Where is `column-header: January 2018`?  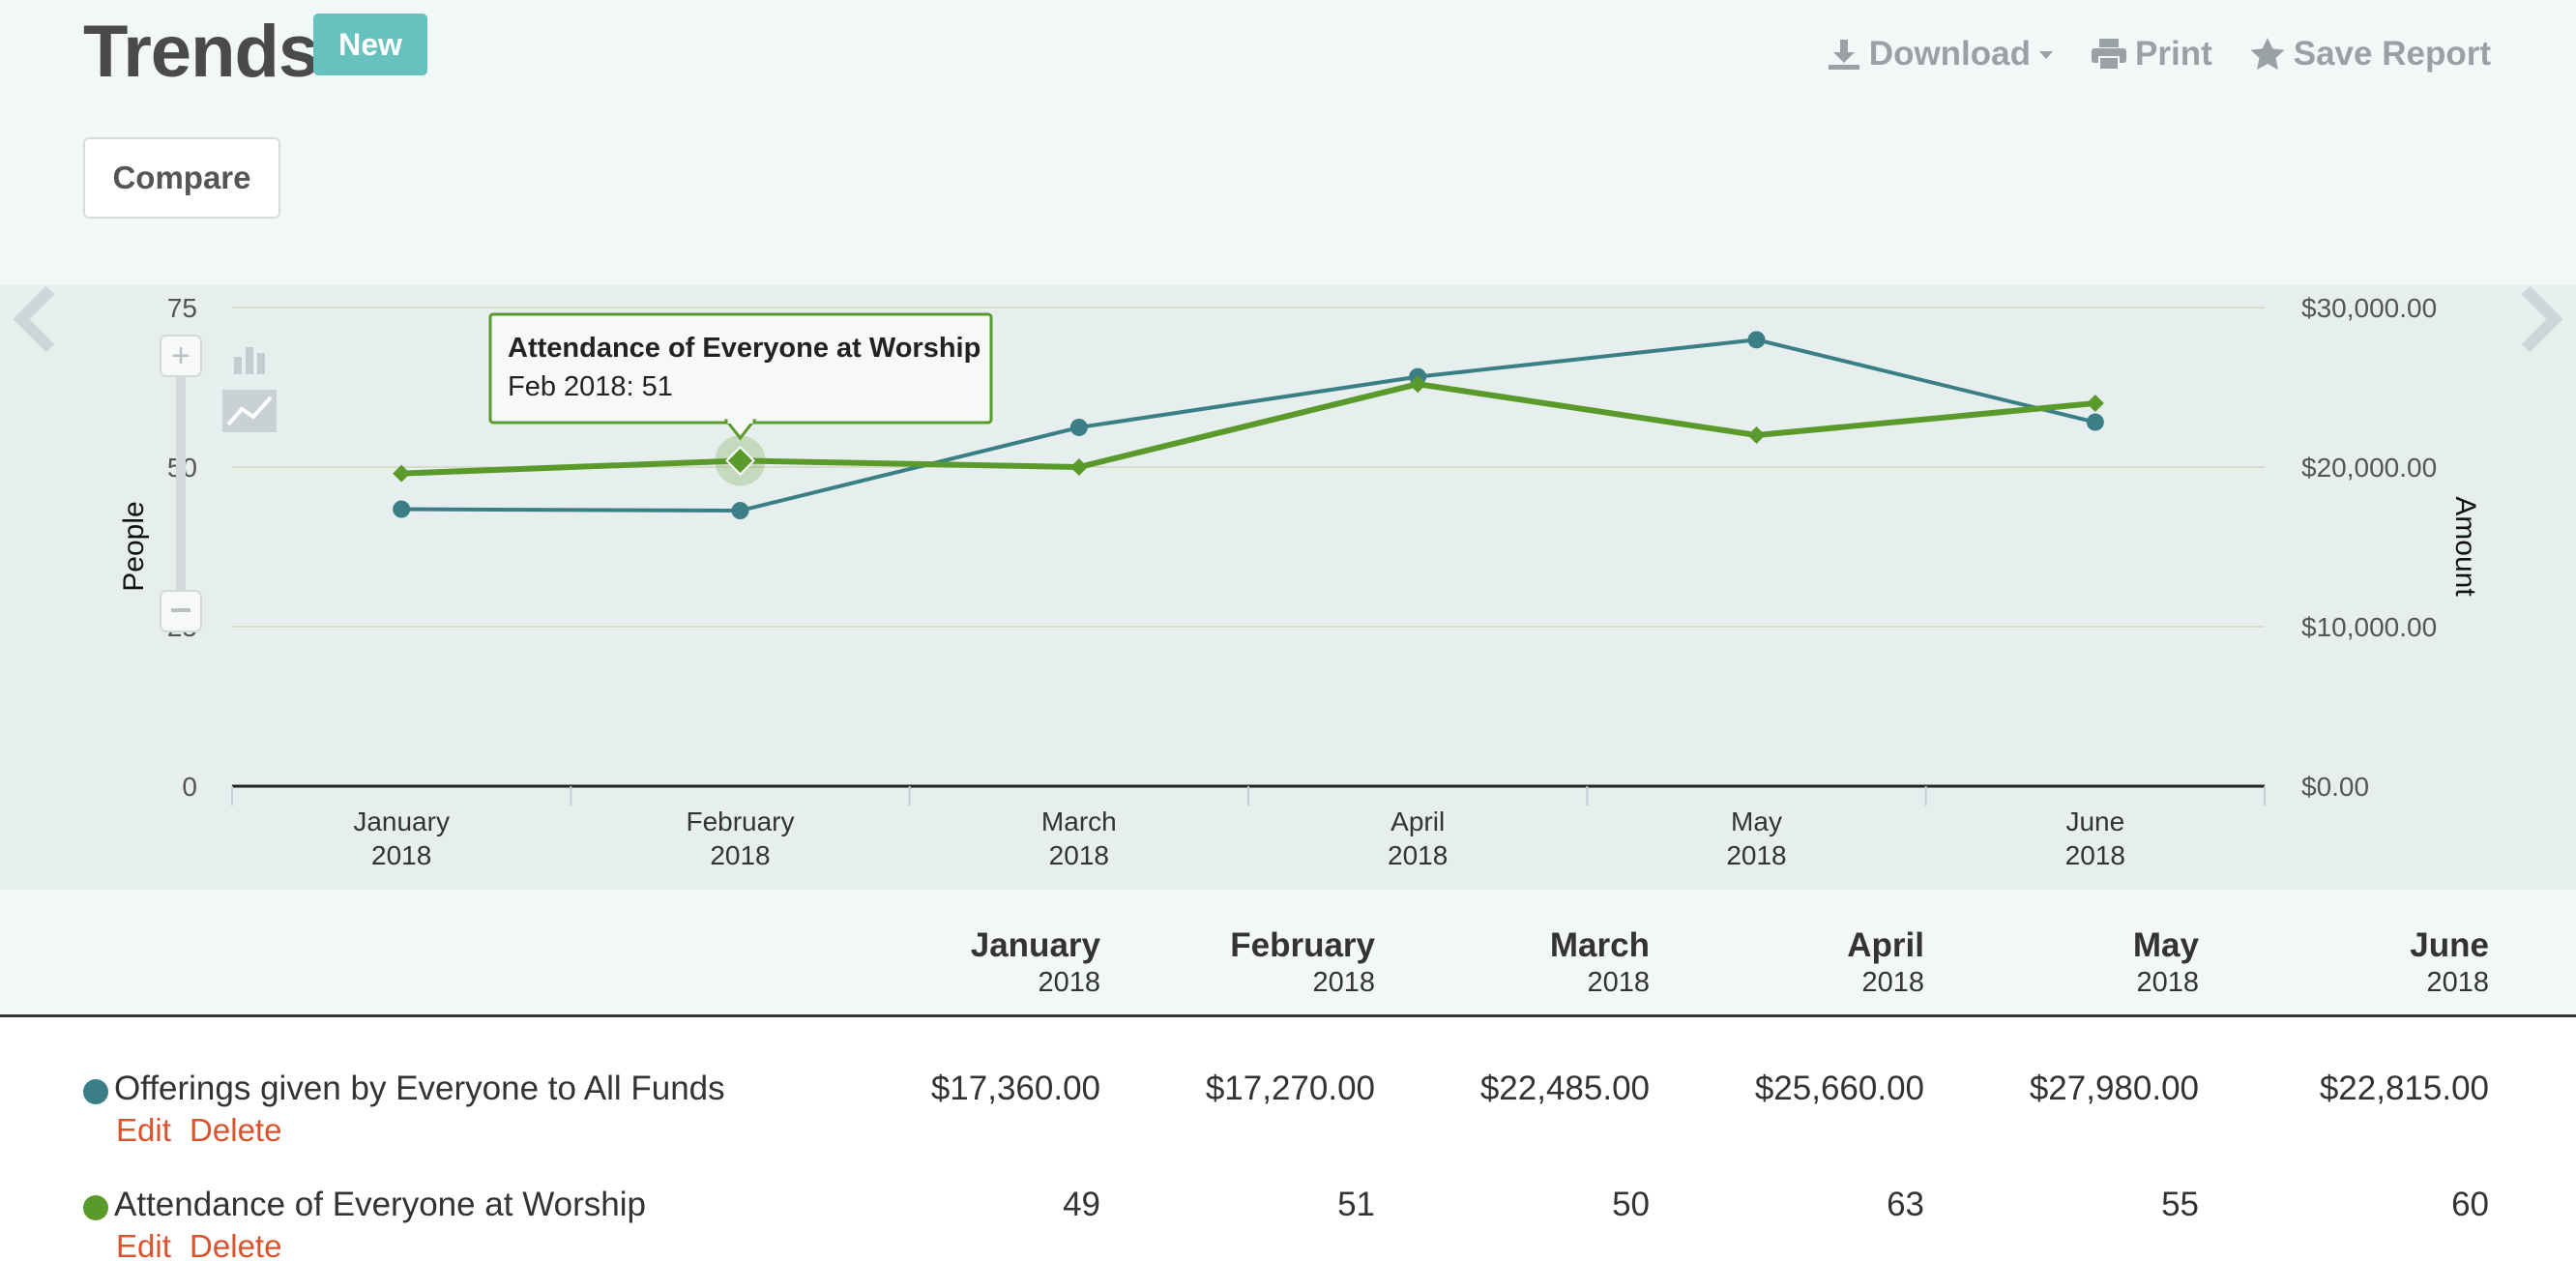 column-header: January 2018 is located at coordinates (1035, 962).